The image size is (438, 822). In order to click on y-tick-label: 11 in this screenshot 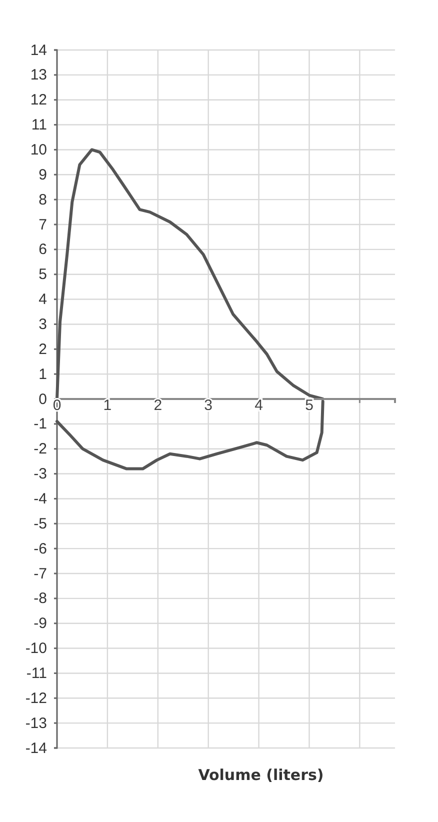, I will do `click(39, 125)`.